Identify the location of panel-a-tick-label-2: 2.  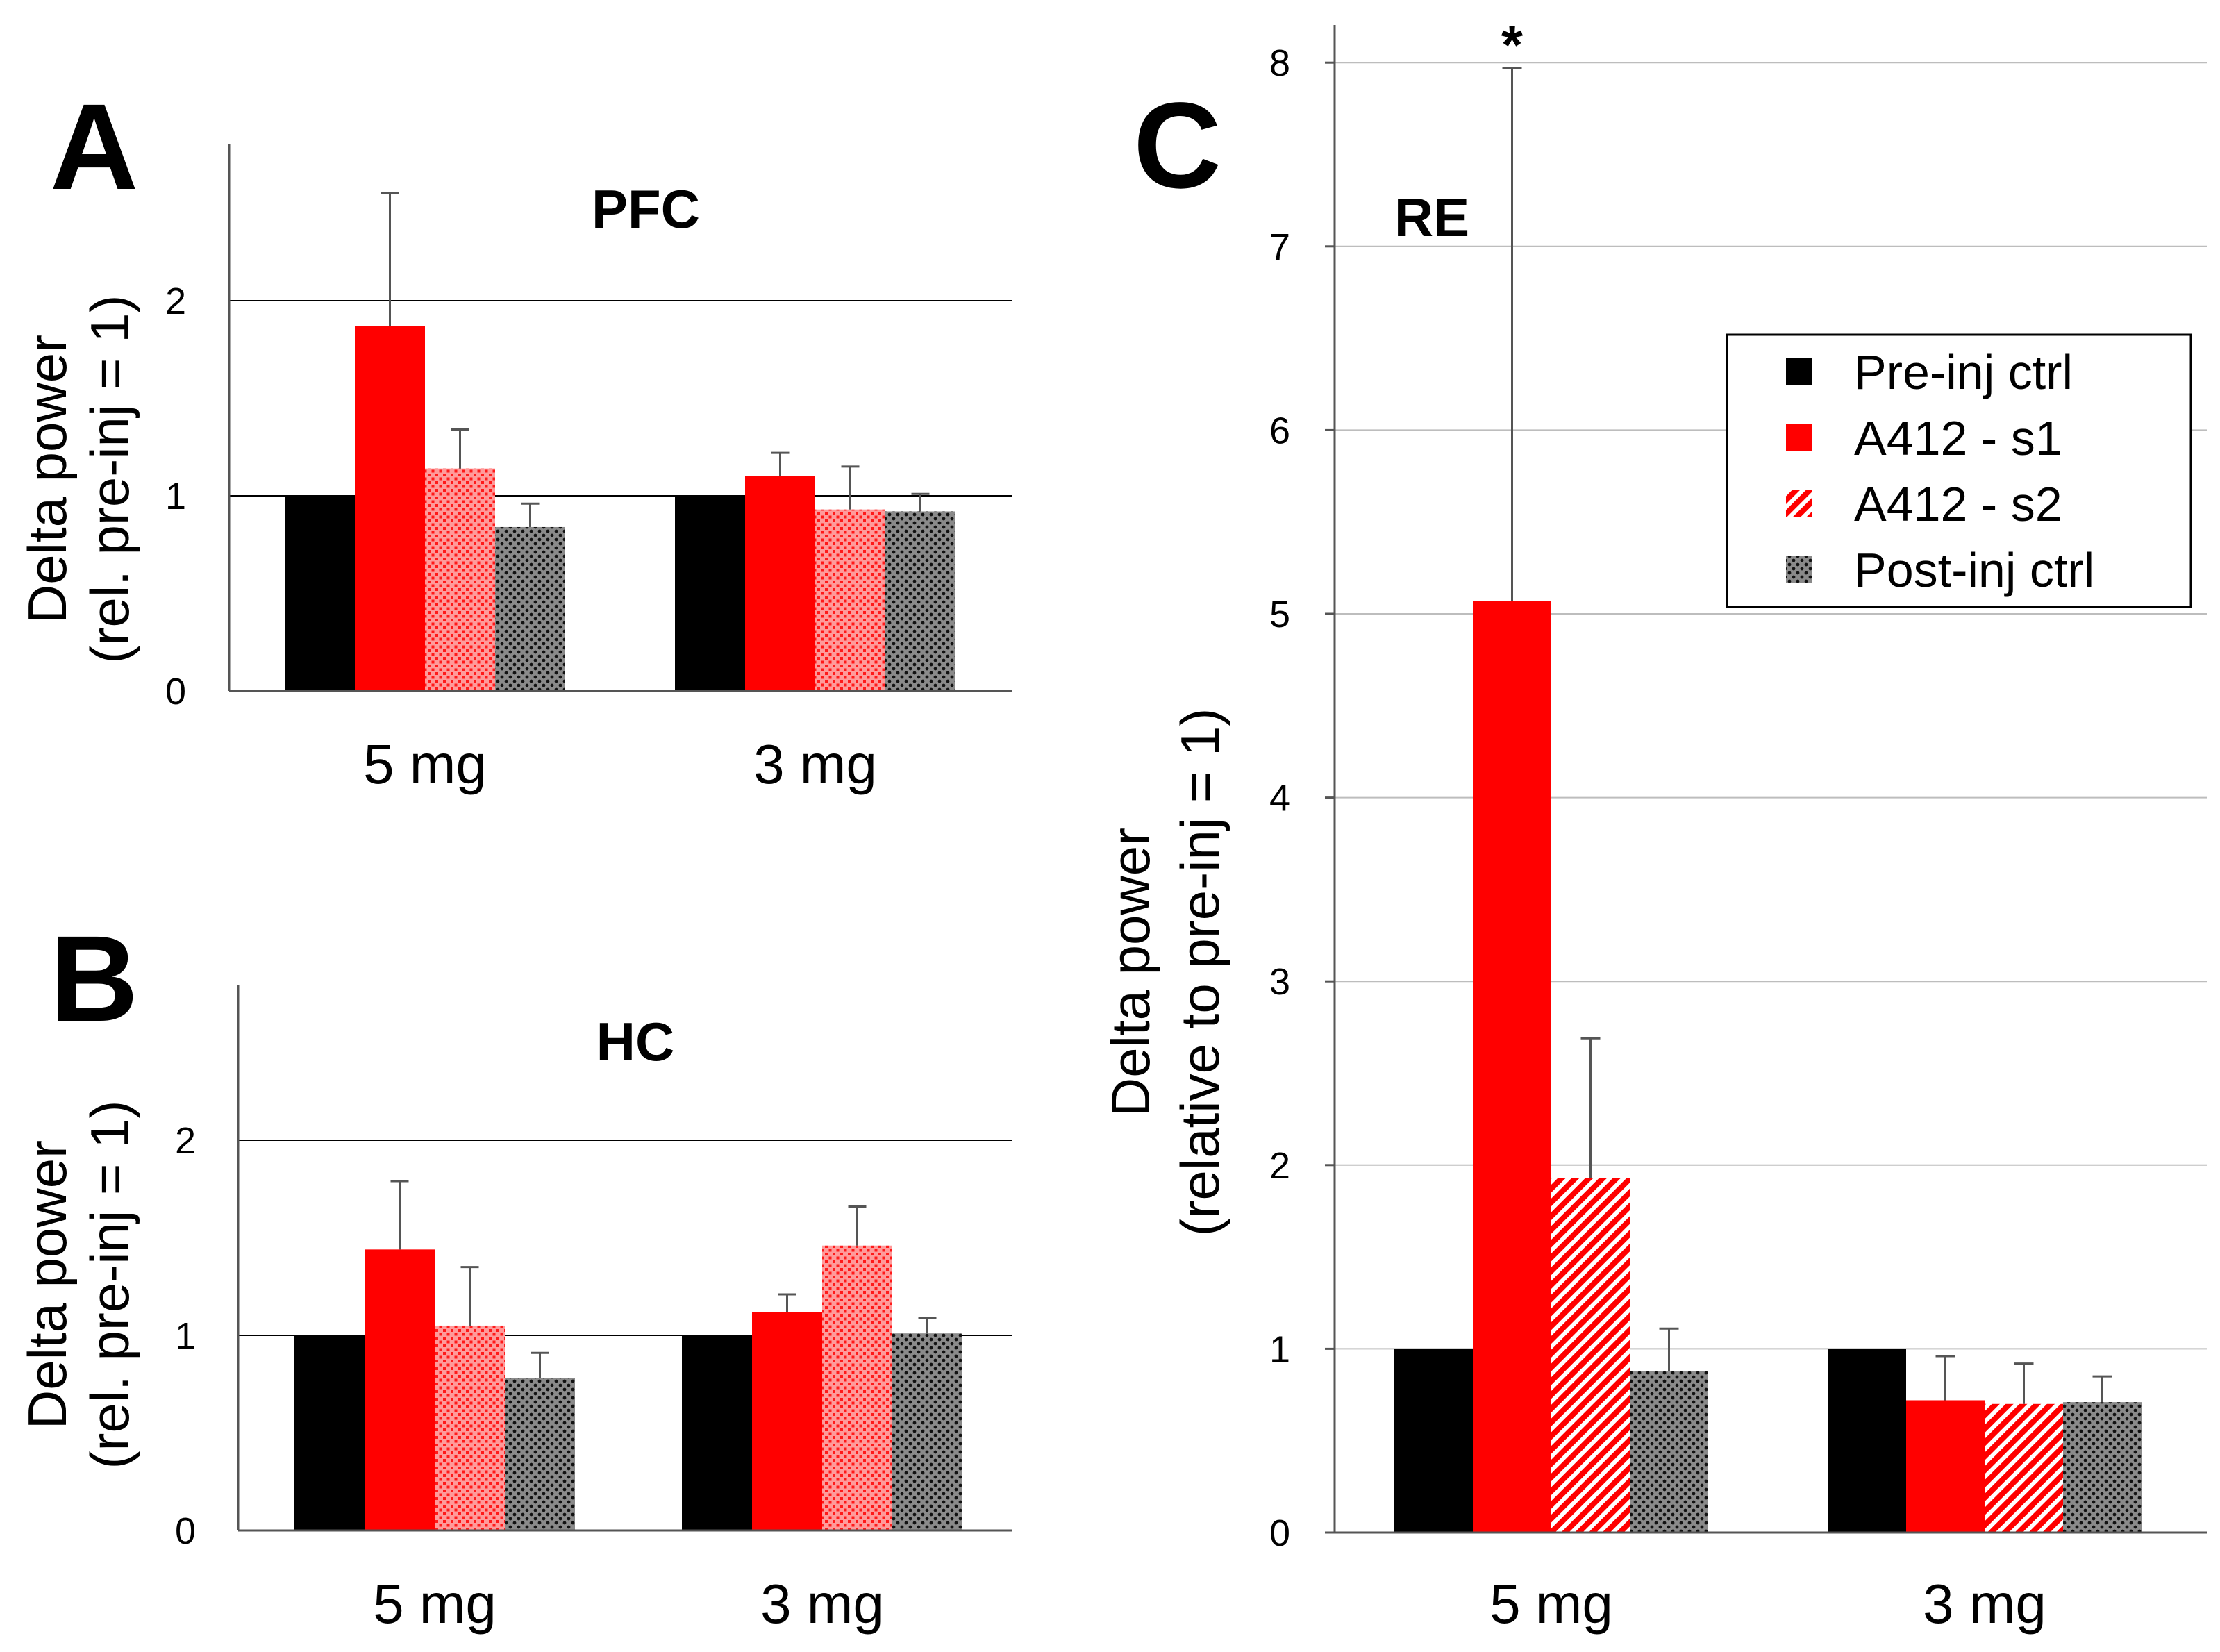
(175, 301).